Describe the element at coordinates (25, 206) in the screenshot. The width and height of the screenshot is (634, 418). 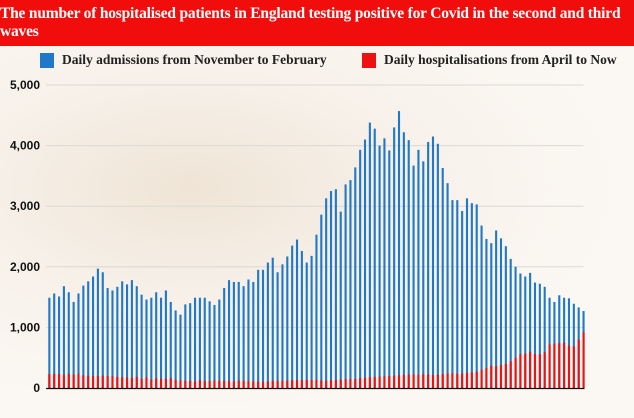
I see `y-tick-label: 3,000` at that location.